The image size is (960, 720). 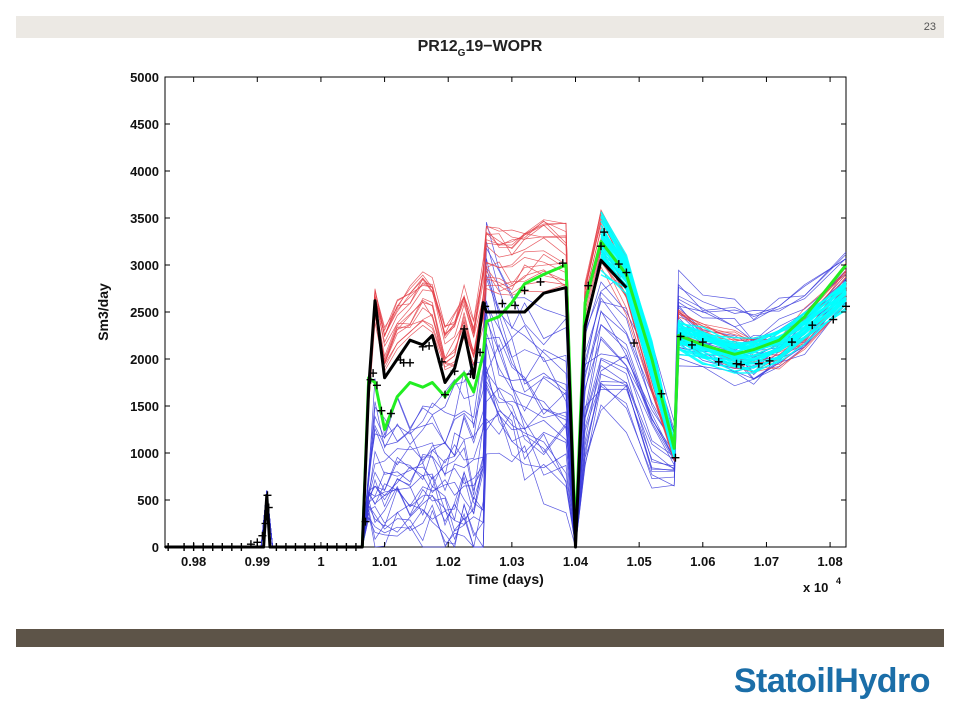 What do you see at coordinates (144, 77) in the screenshot?
I see `y-tick-label: 5000` at bounding box center [144, 77].